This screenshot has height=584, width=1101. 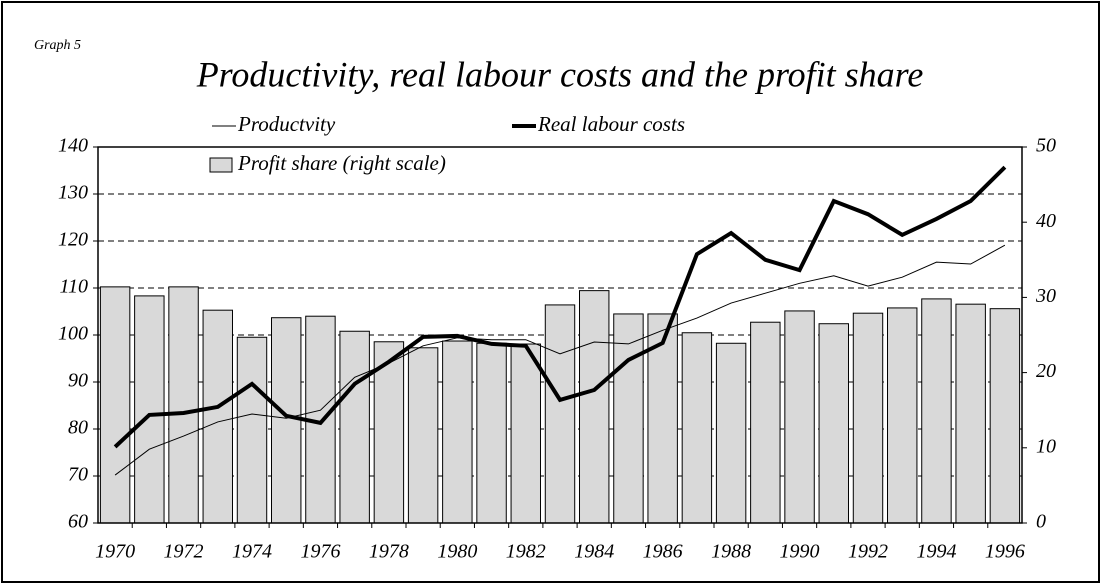 What do you see at coordinates (73, 240) in the screenshot?
I see `y-tick-label: 120` at bounding box center [73, 240].